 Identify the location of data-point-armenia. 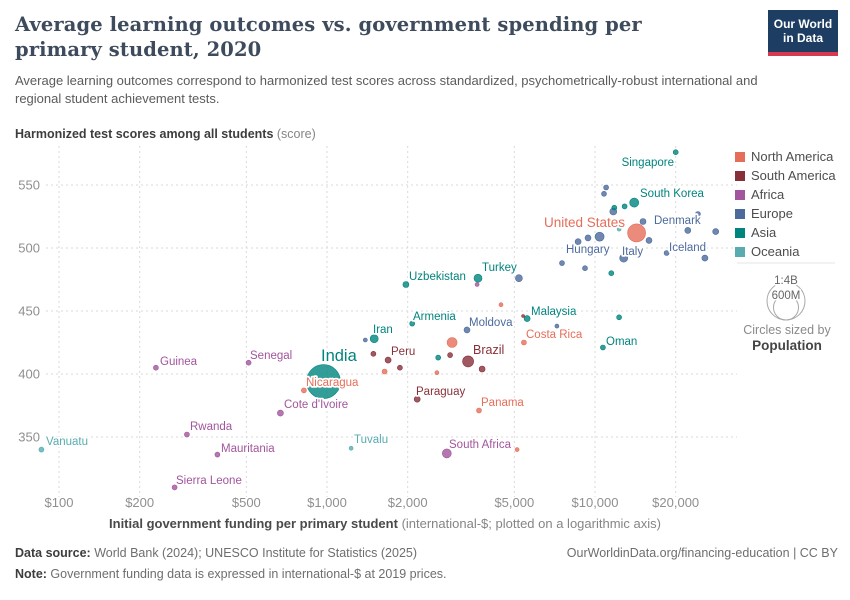
(412, 323).